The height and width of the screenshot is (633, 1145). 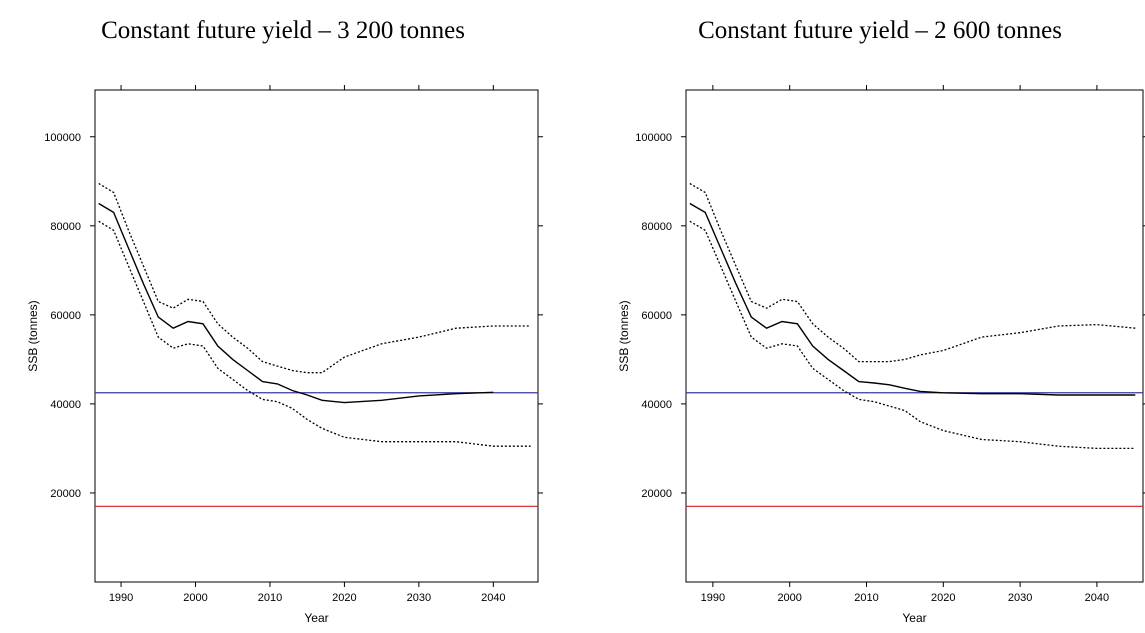 I want to click on chart-title: Constant future yield – 3 200 tonnes, so click(x=283, y=30).